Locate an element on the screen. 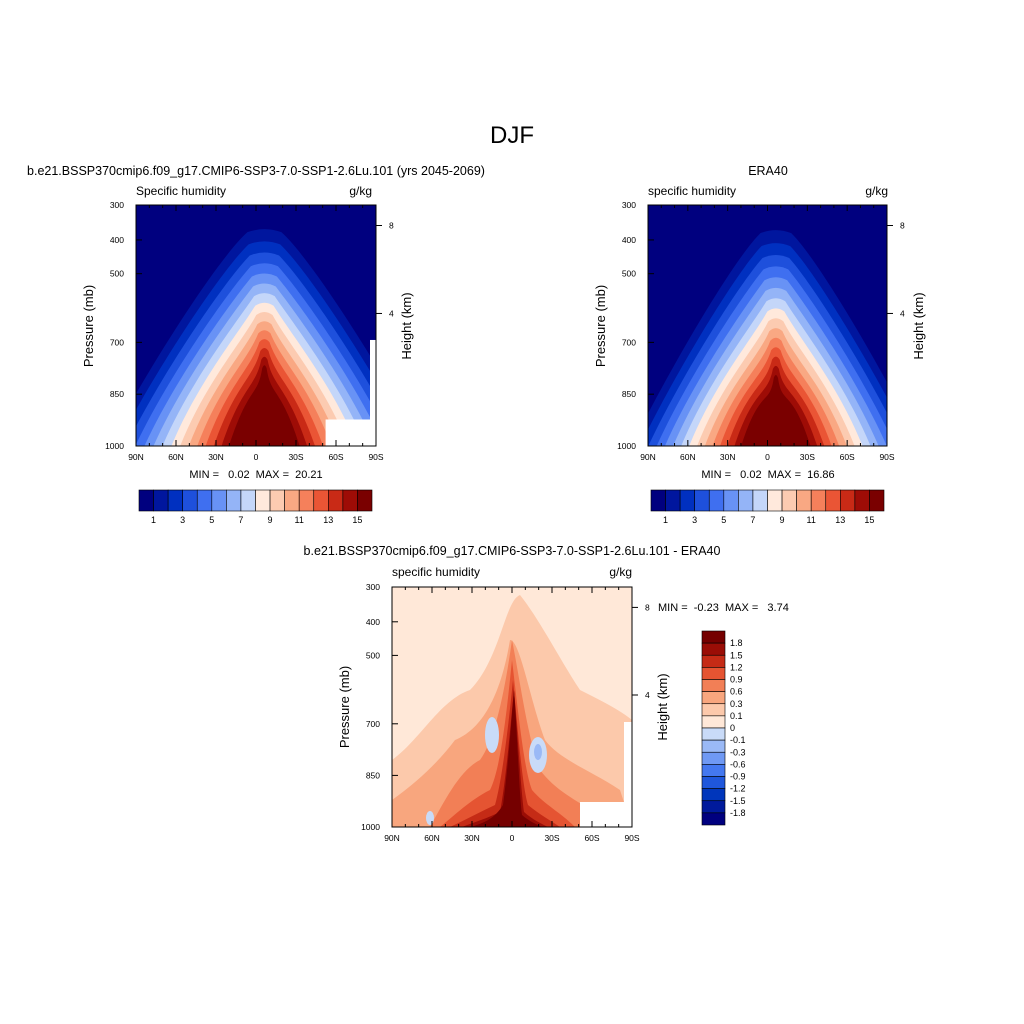 The width and height of the screenshot is (1024, 1024). colorbar-label: -0.1 is located at coordinates (738, 740).